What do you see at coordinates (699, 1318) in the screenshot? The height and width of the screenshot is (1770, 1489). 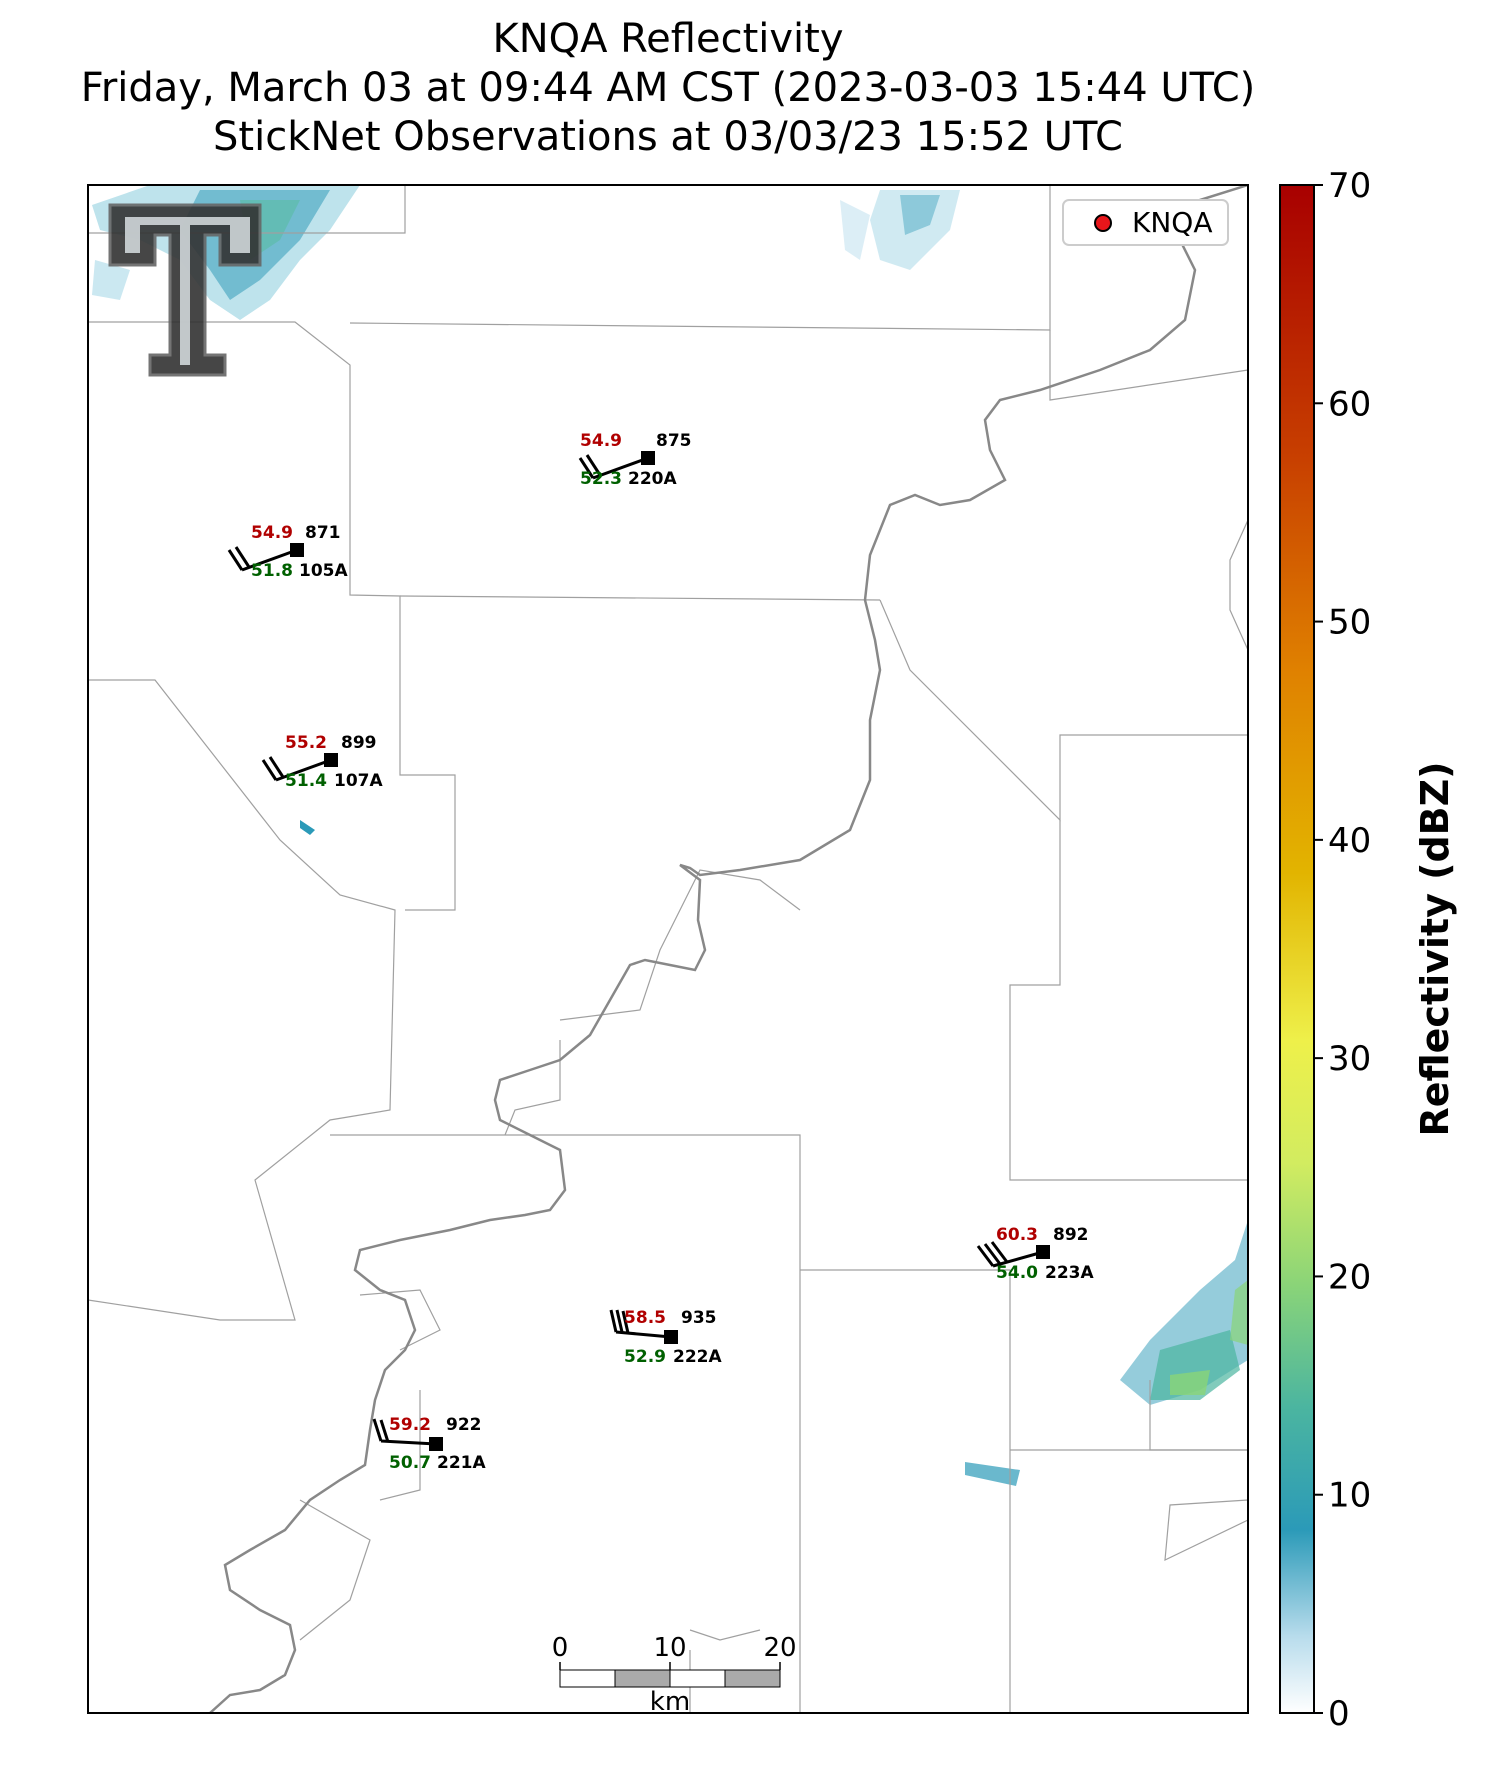 I see `station-pressure: 935` at bounding box center [699, 1318].